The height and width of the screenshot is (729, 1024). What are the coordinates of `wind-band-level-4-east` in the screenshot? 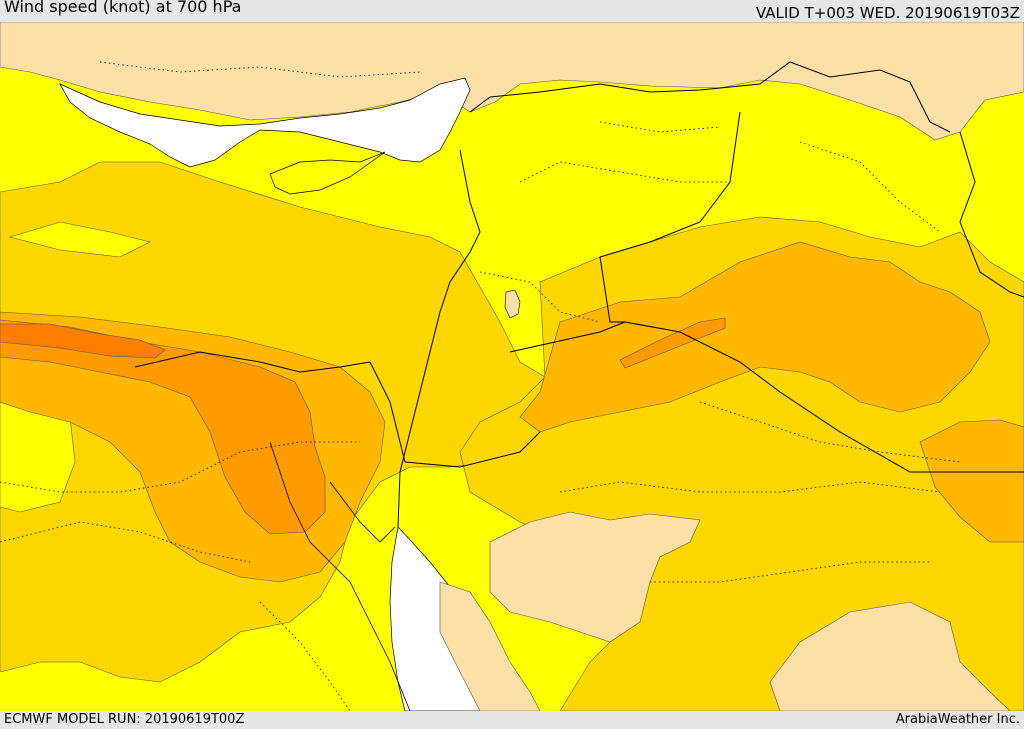 It's located at (672, 343).